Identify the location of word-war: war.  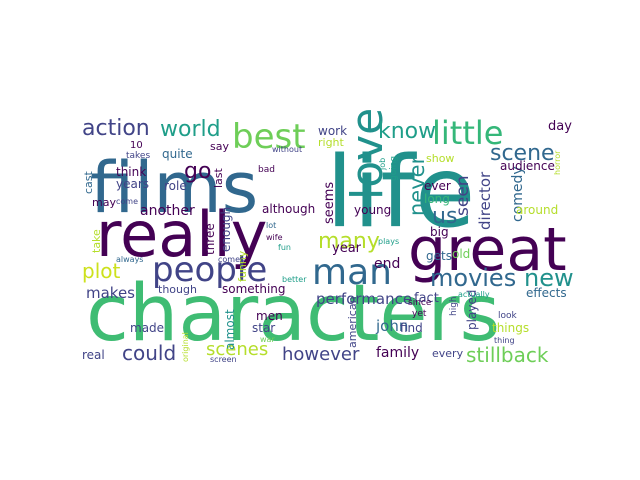
(267, 339).